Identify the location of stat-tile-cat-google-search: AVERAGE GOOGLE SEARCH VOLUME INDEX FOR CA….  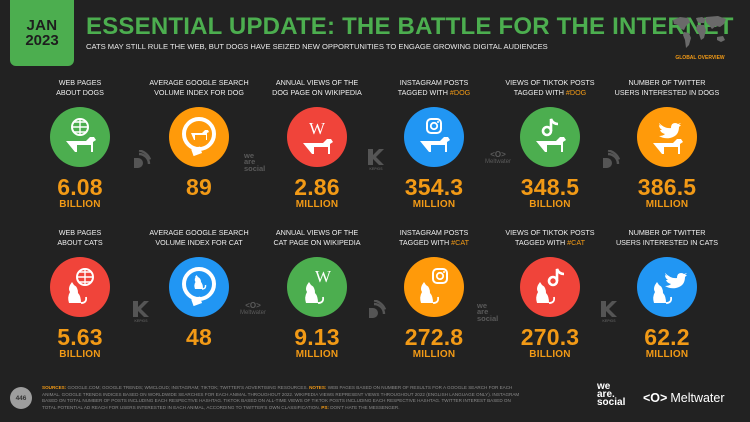
(199, 288).